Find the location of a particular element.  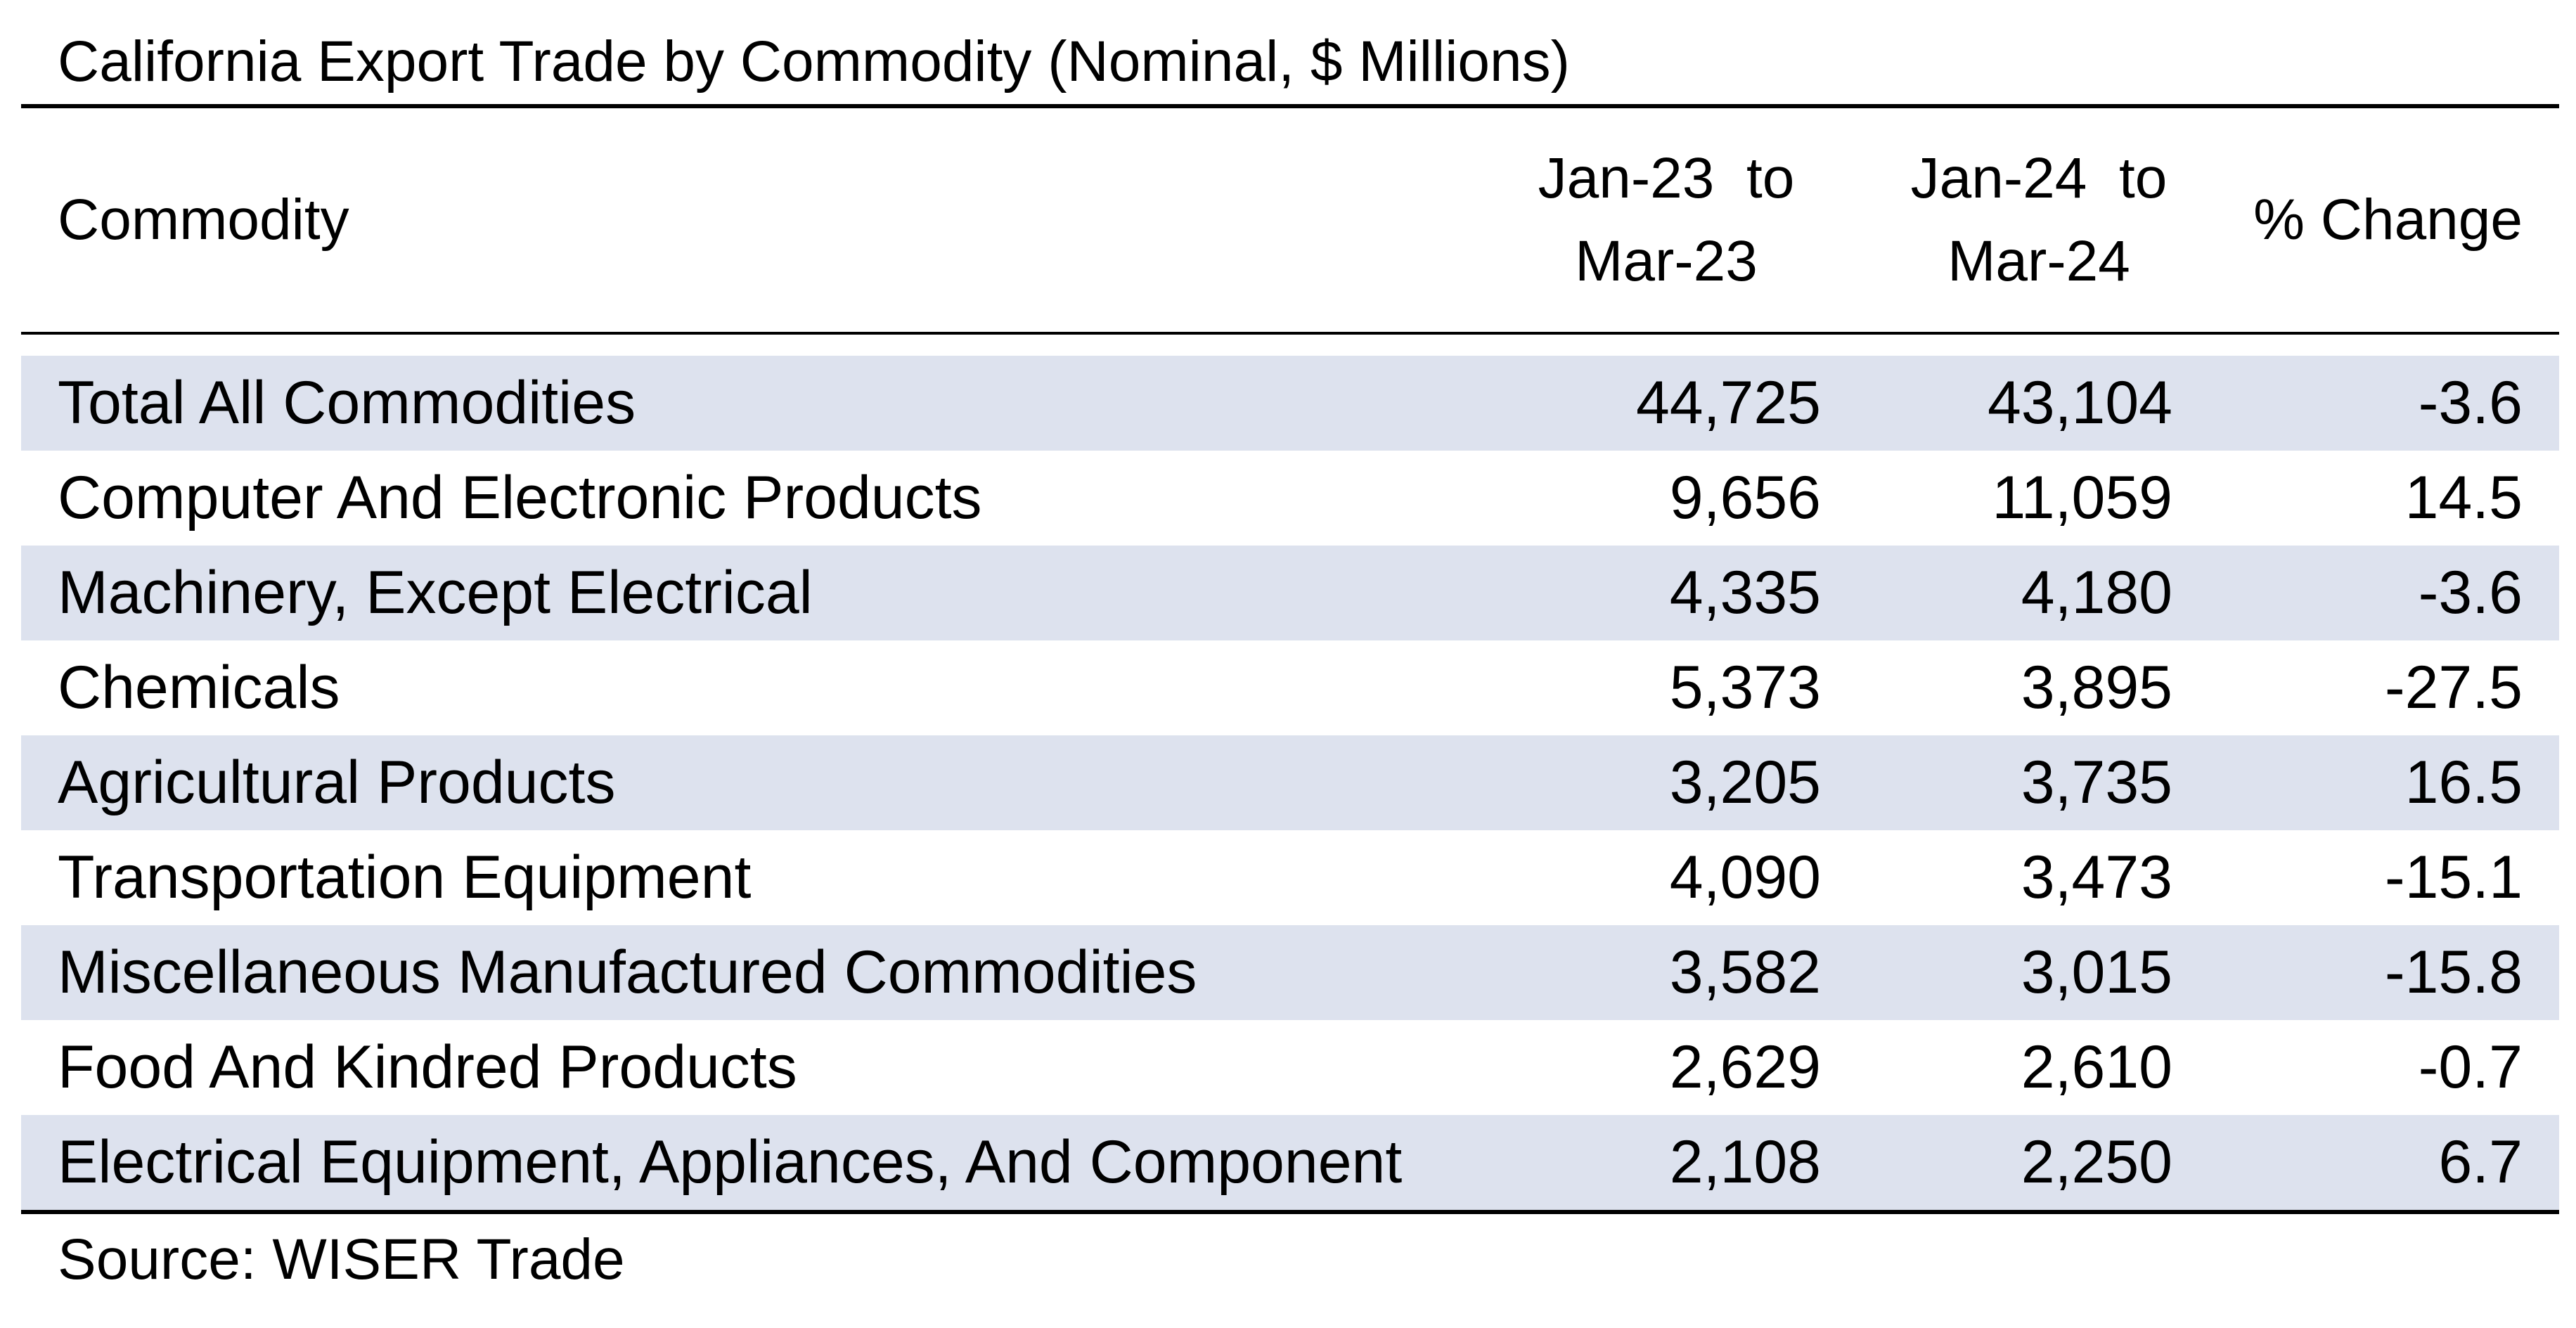

commodity-cell: Chemicals is located at coordinates (199, 687).